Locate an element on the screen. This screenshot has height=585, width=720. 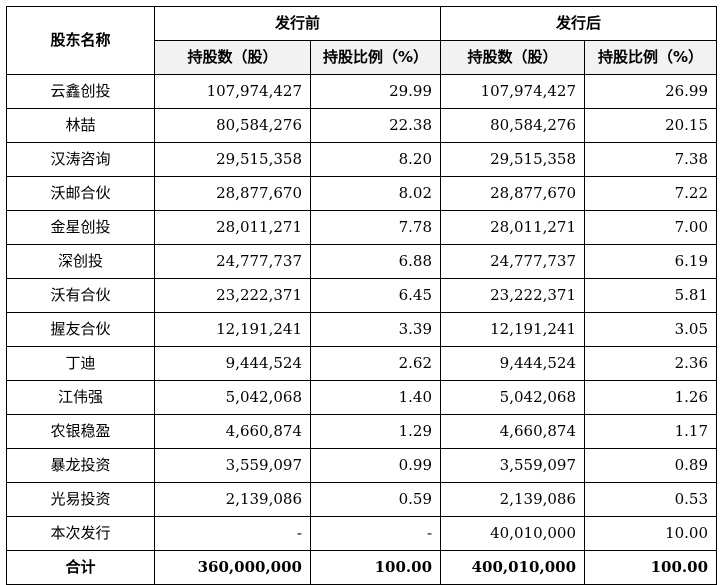
cell-after-ratio: 6.19 is located at coordinates (651, 261).